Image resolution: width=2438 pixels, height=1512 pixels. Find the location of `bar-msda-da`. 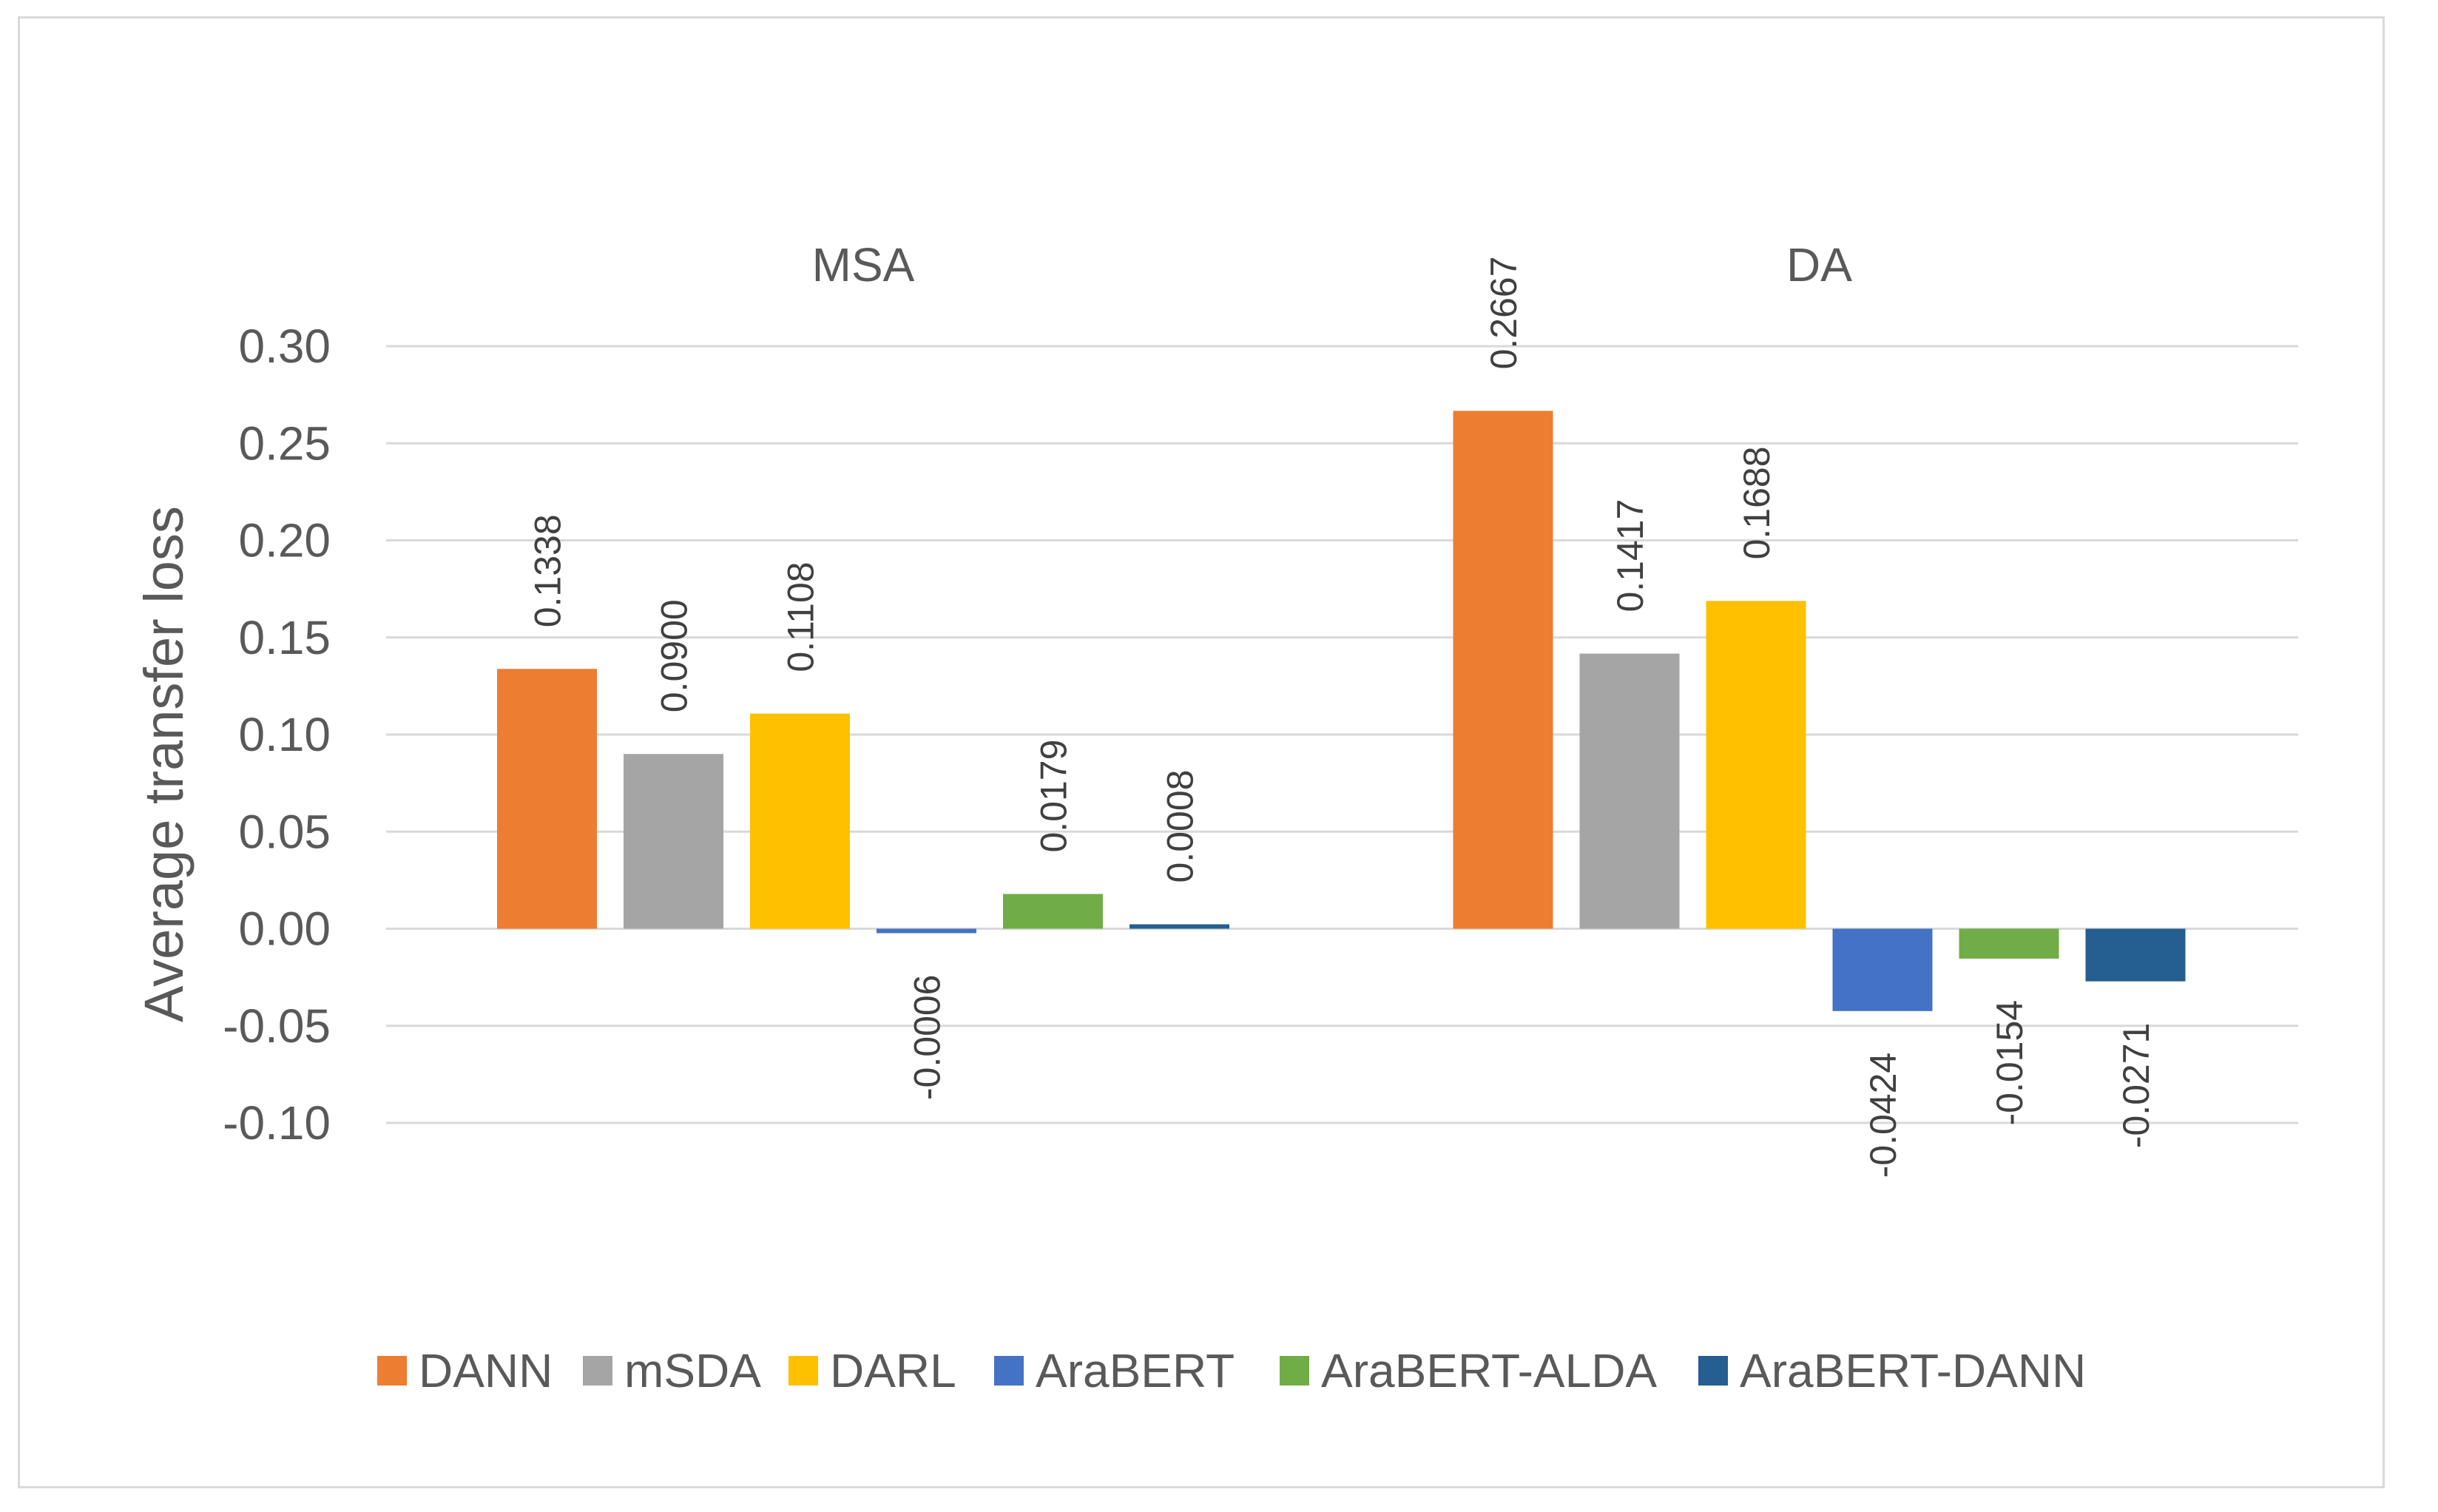

bar-msda-da is located at coordinates (1629, 791).